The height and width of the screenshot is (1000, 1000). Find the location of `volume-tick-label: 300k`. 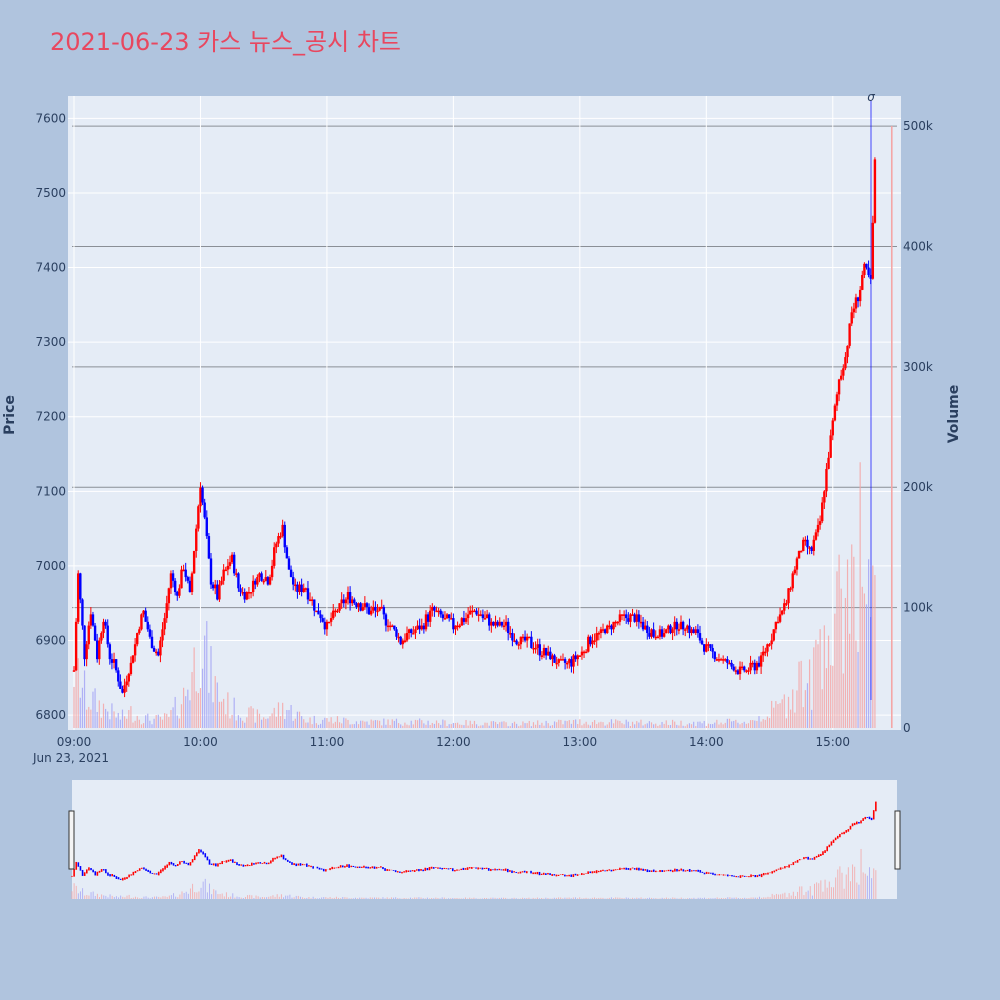

volume-tick-label: 300k is located at coordinates (918, 367).